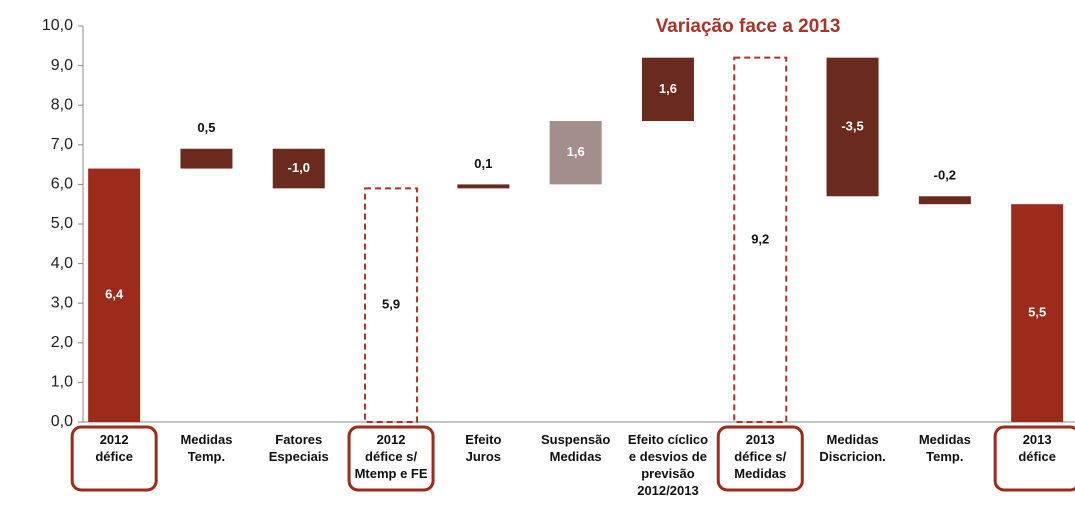 The image size is (1075, 511). I want to click on x-tick-label-line: 2012/2013, so click(667, 490).